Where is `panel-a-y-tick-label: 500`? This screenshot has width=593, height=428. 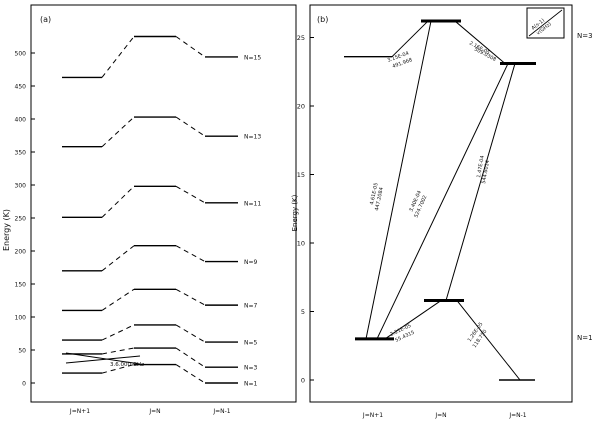
panel-a-y-tick-label: 500 is located at coordinates (21, 54).